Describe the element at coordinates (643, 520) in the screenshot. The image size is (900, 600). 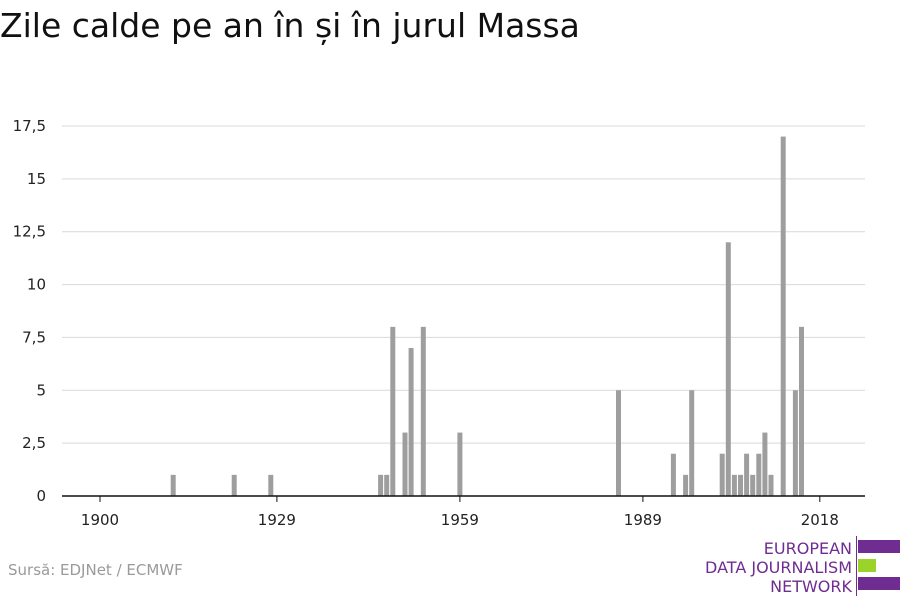
I see `x-tick-label: 1989` at that location.